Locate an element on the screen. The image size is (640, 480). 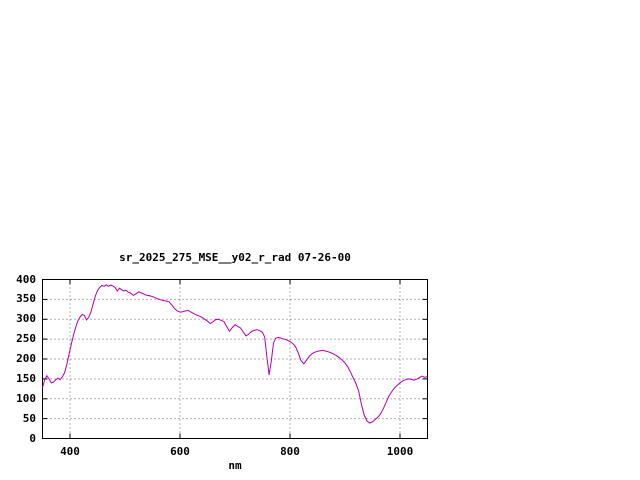
y-tick-label: 150 is located at coordinates (26, 378).